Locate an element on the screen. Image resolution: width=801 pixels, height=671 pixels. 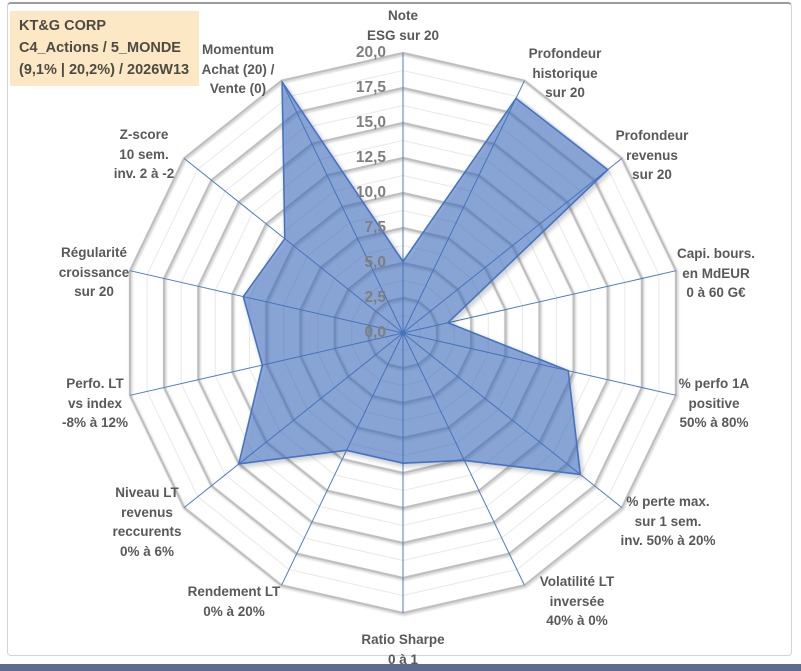
axis-label-1: Profondeur historique sur 20 is located at coordinates (565, 73).